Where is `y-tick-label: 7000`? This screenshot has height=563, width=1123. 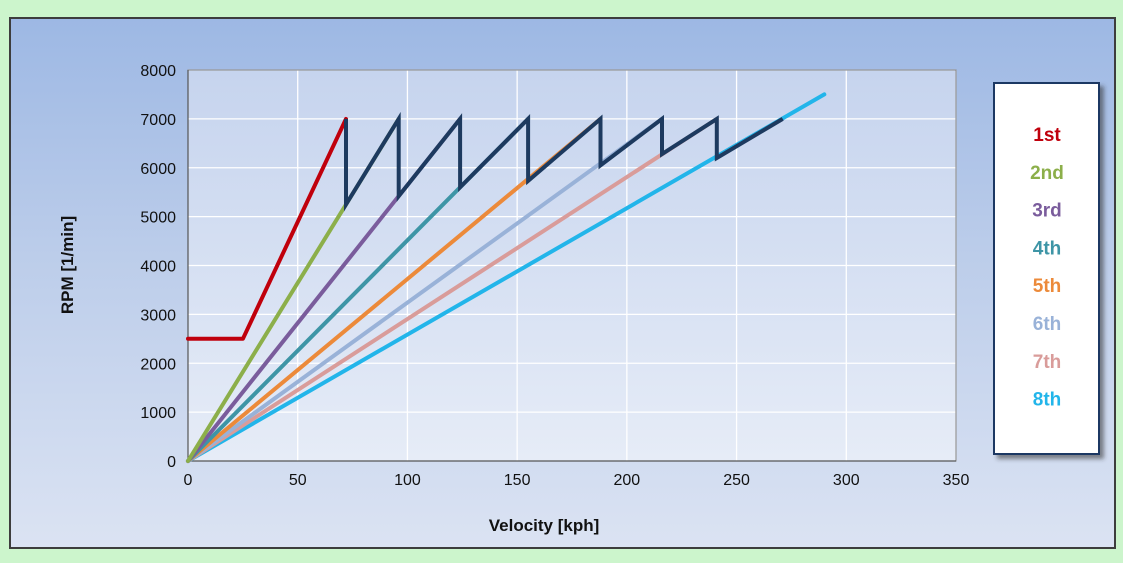 y-tick-label: 7000 is located at coordinates (158, 120).